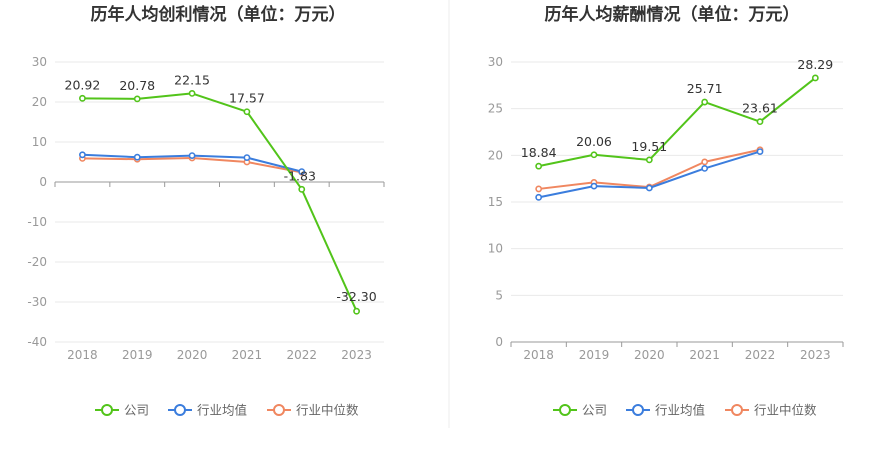 This screenshot has width=893, height=458. Describe the element at coordinates (37, 222) in the screenshot. I see `y-tick-label: -10` at that location.